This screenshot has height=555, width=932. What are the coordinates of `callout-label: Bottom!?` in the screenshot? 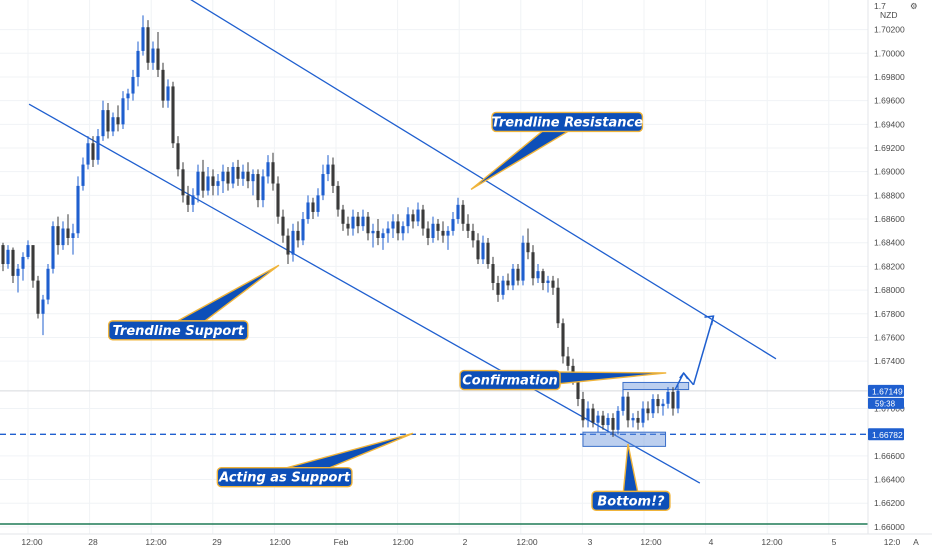 It's located at (631, 501).